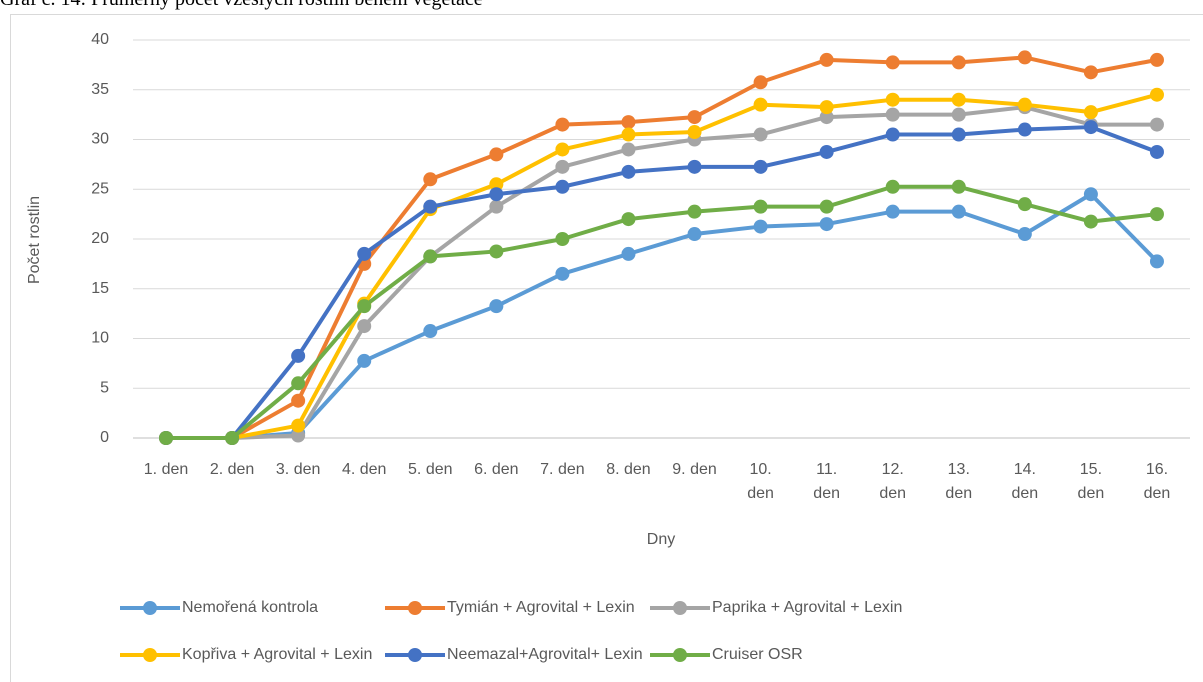 The image size is (1203, 682). I want to click on x-tick-label: 4. den, so click(364, 469).